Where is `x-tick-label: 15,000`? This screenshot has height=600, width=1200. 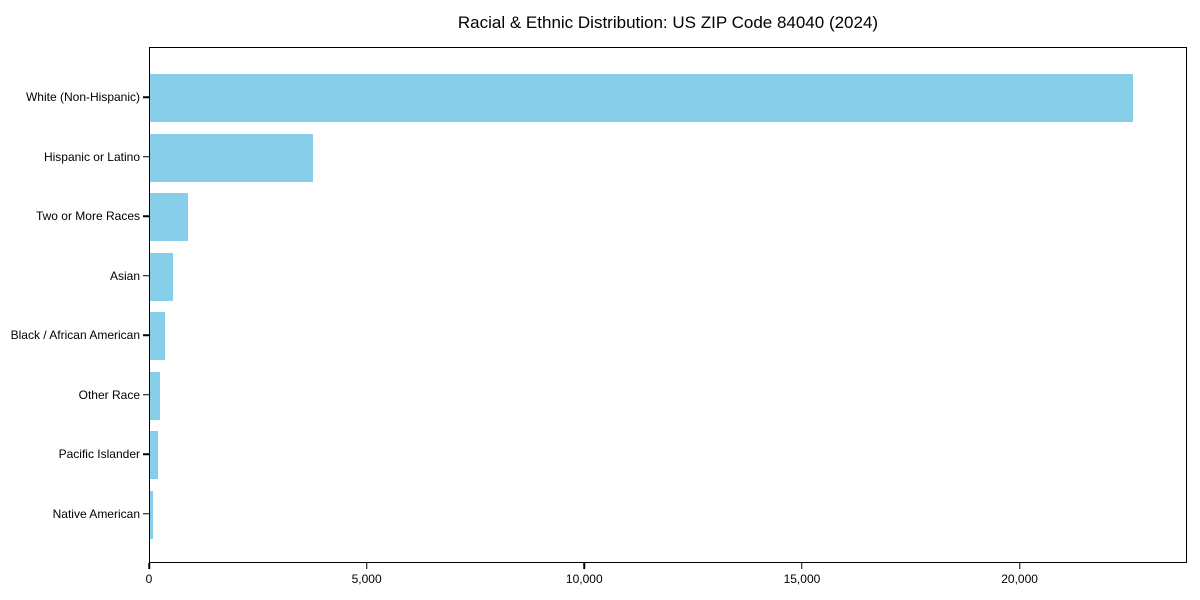 x-tick-label: 15,000 is located at coordinates (802, 579).